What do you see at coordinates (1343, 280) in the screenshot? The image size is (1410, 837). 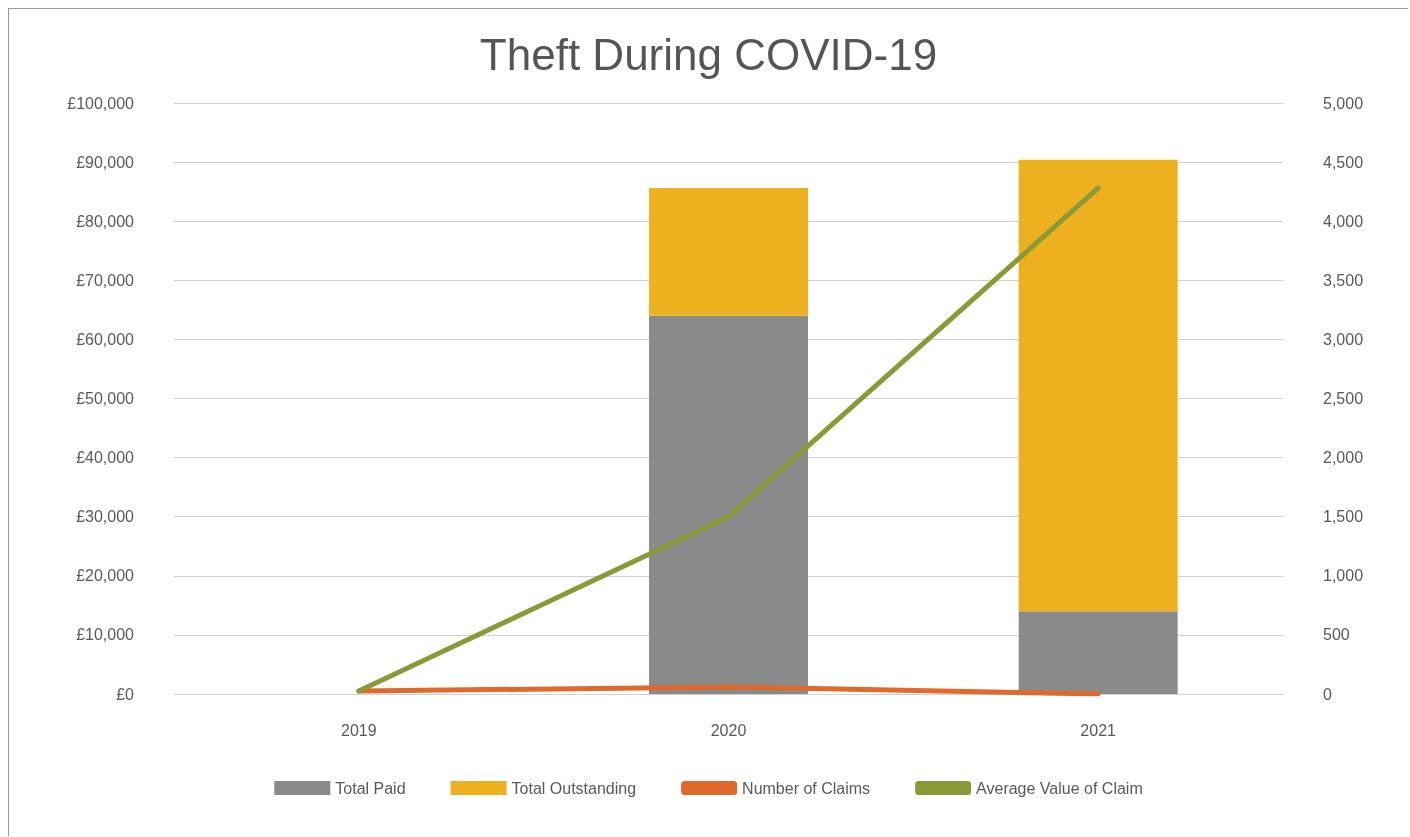 I see `y2-tick-label: 3,500` at bounding box center [1343, 280].